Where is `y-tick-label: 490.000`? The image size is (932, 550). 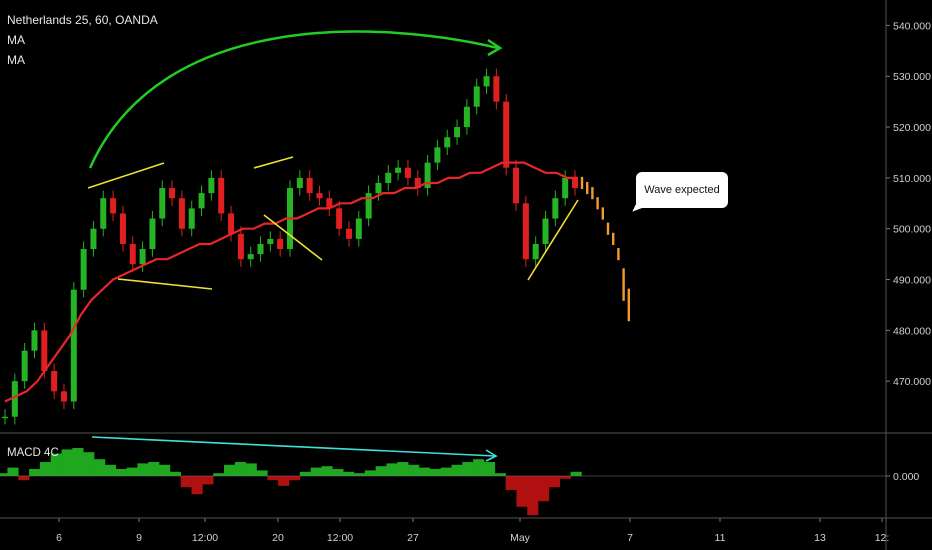 y-tick-label: 490.000 is located at coordinates (912, 281).